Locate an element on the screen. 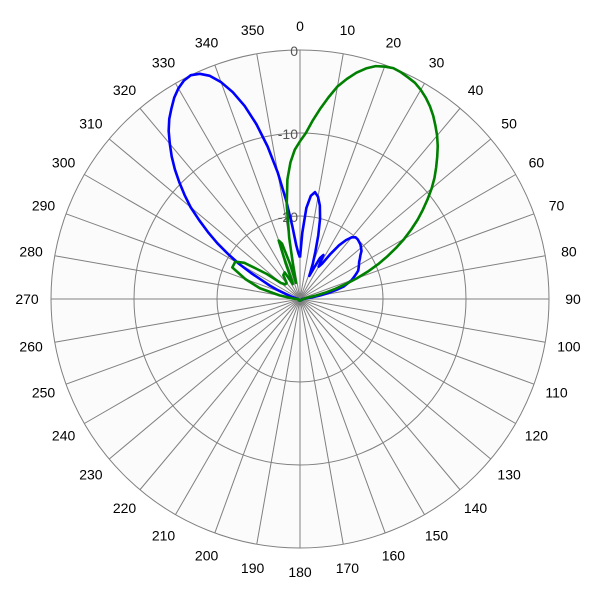 The image size is (600, 600). angle-tick-label: 310 is located at coordinates (91, 124).